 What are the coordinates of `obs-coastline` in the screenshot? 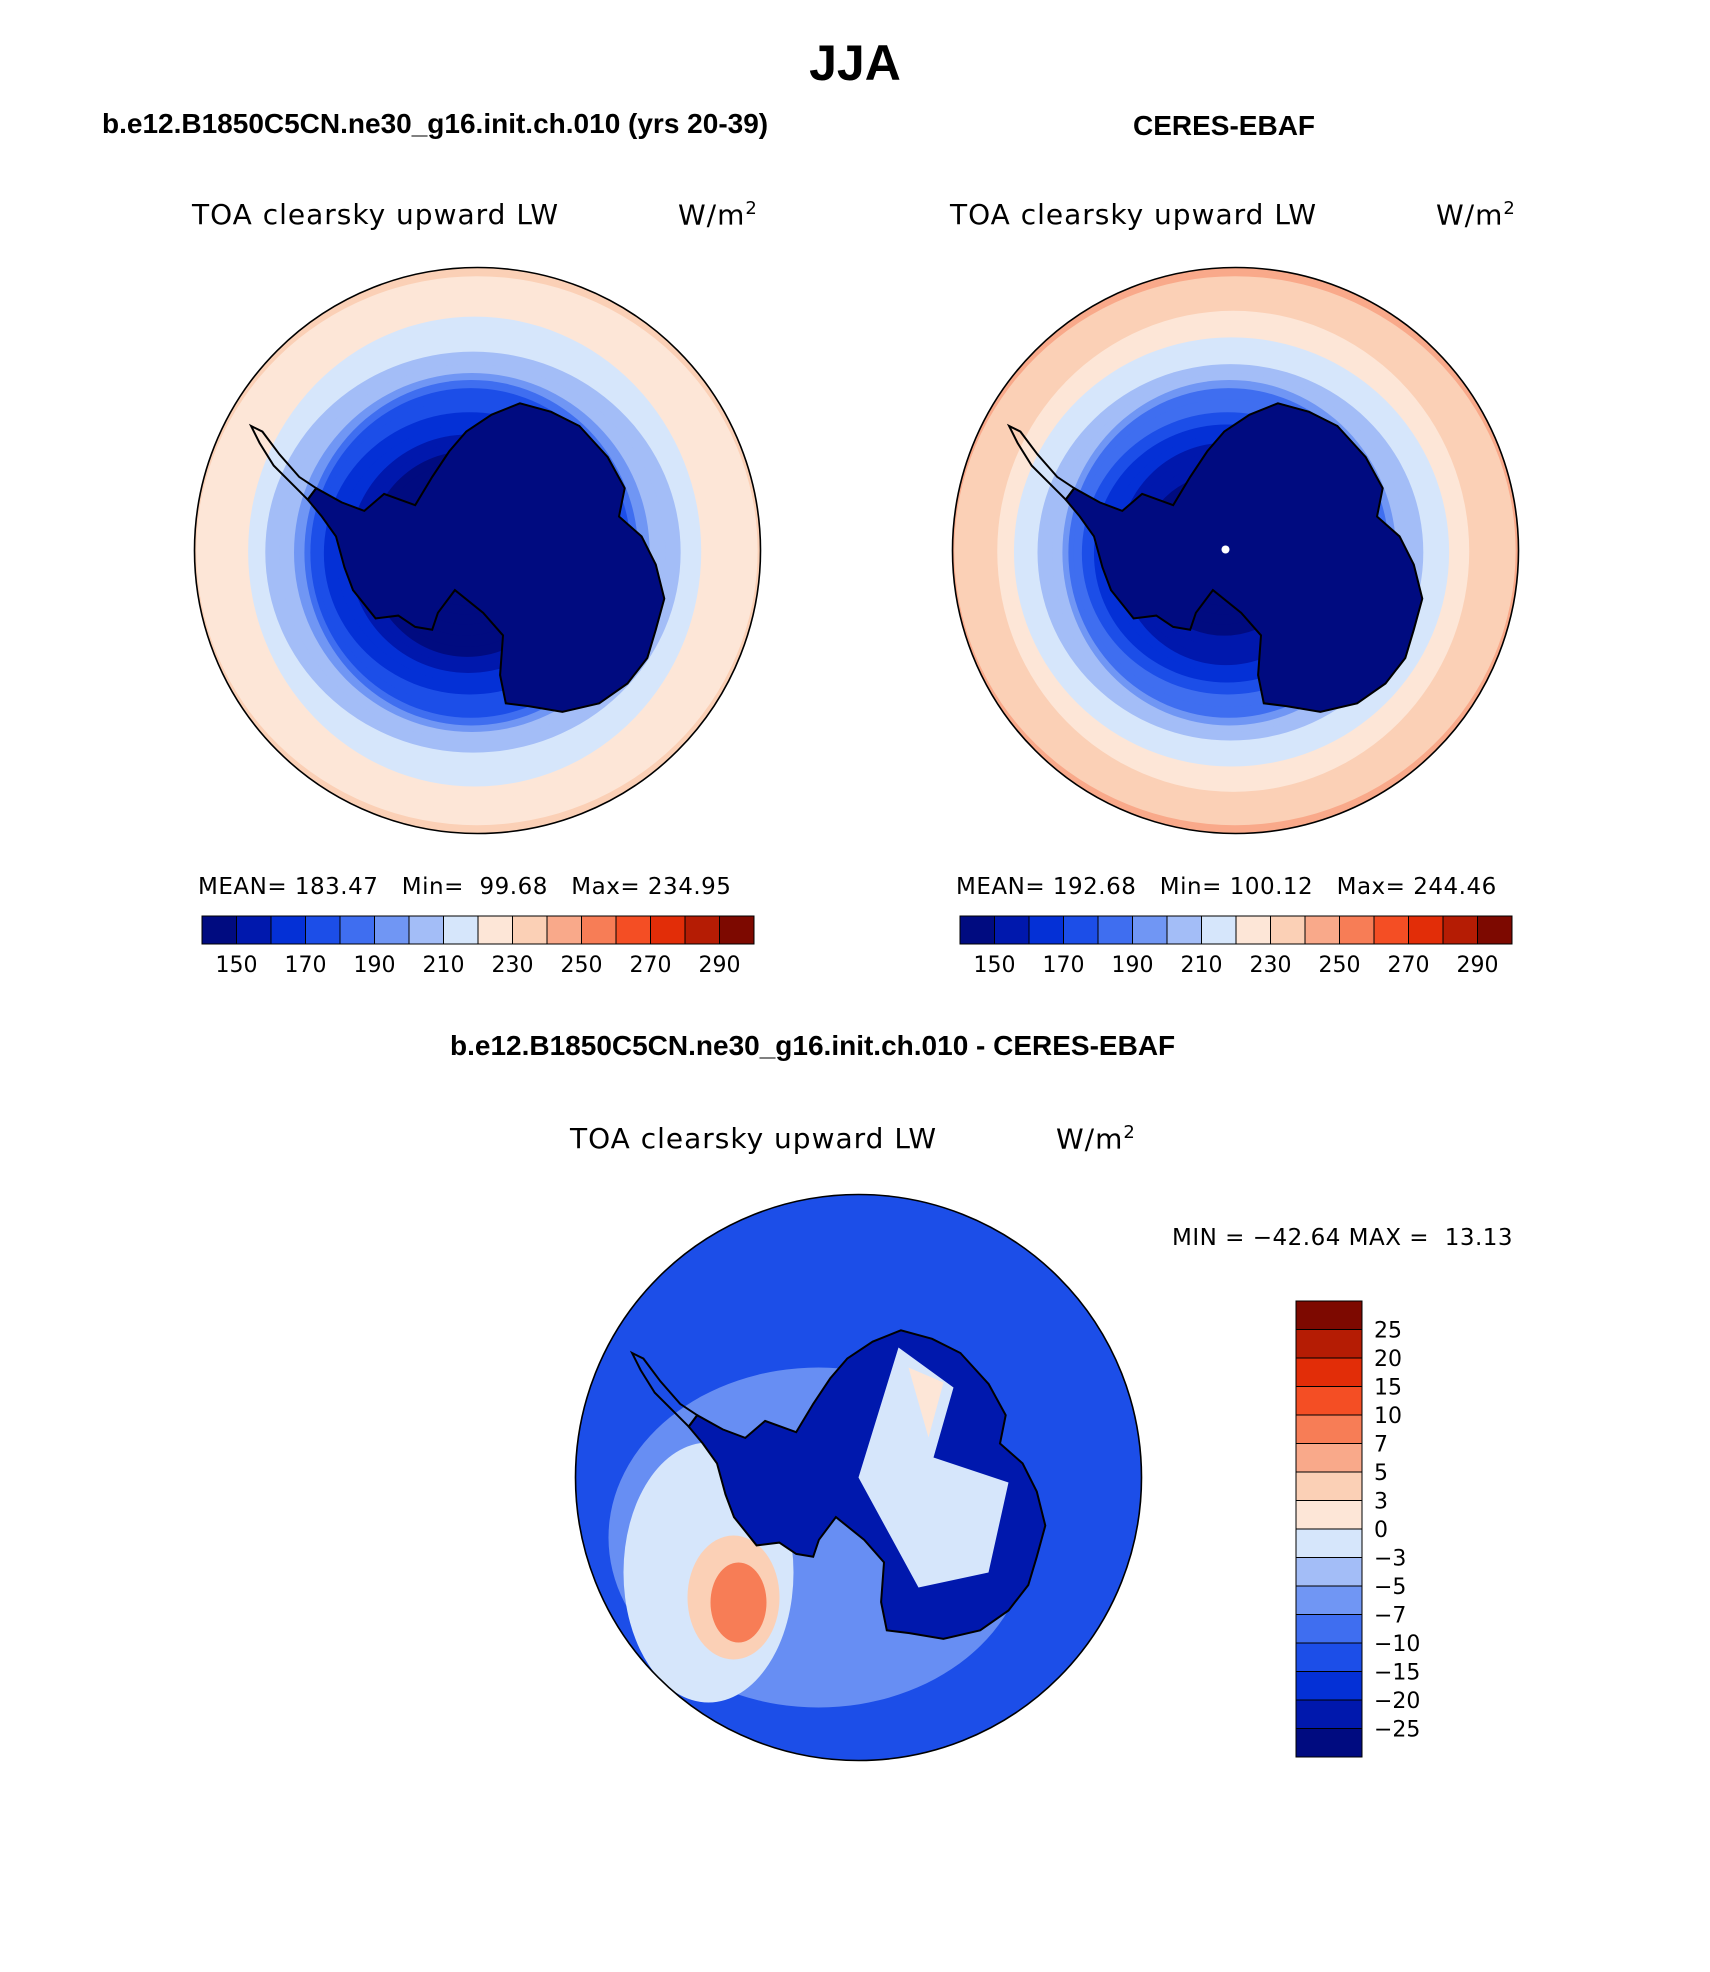 It's located at (1244, 557).